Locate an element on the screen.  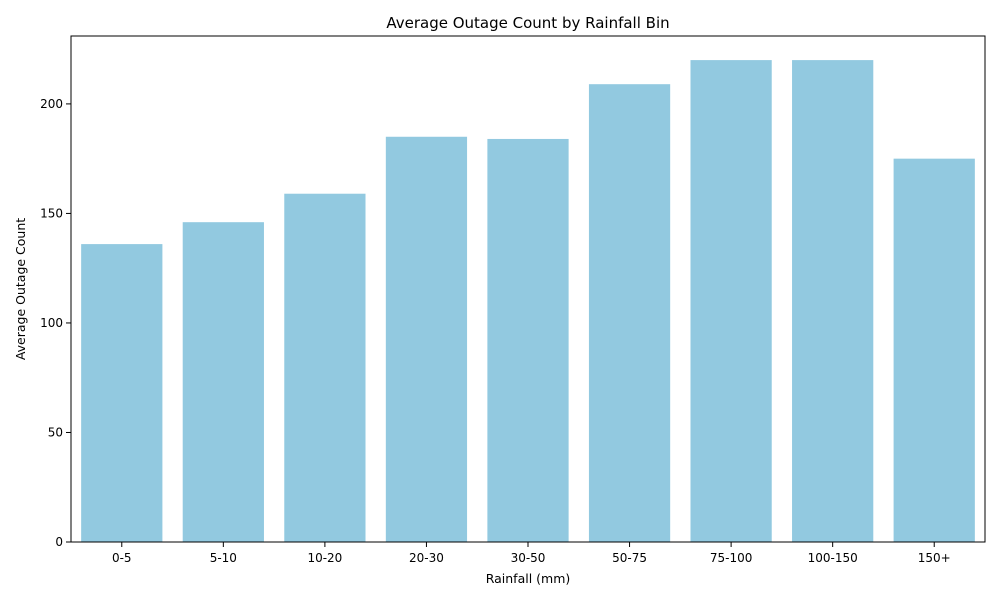
y-axis-ticks: 0 50 100 150 200 is located at coordinates (55, 323).